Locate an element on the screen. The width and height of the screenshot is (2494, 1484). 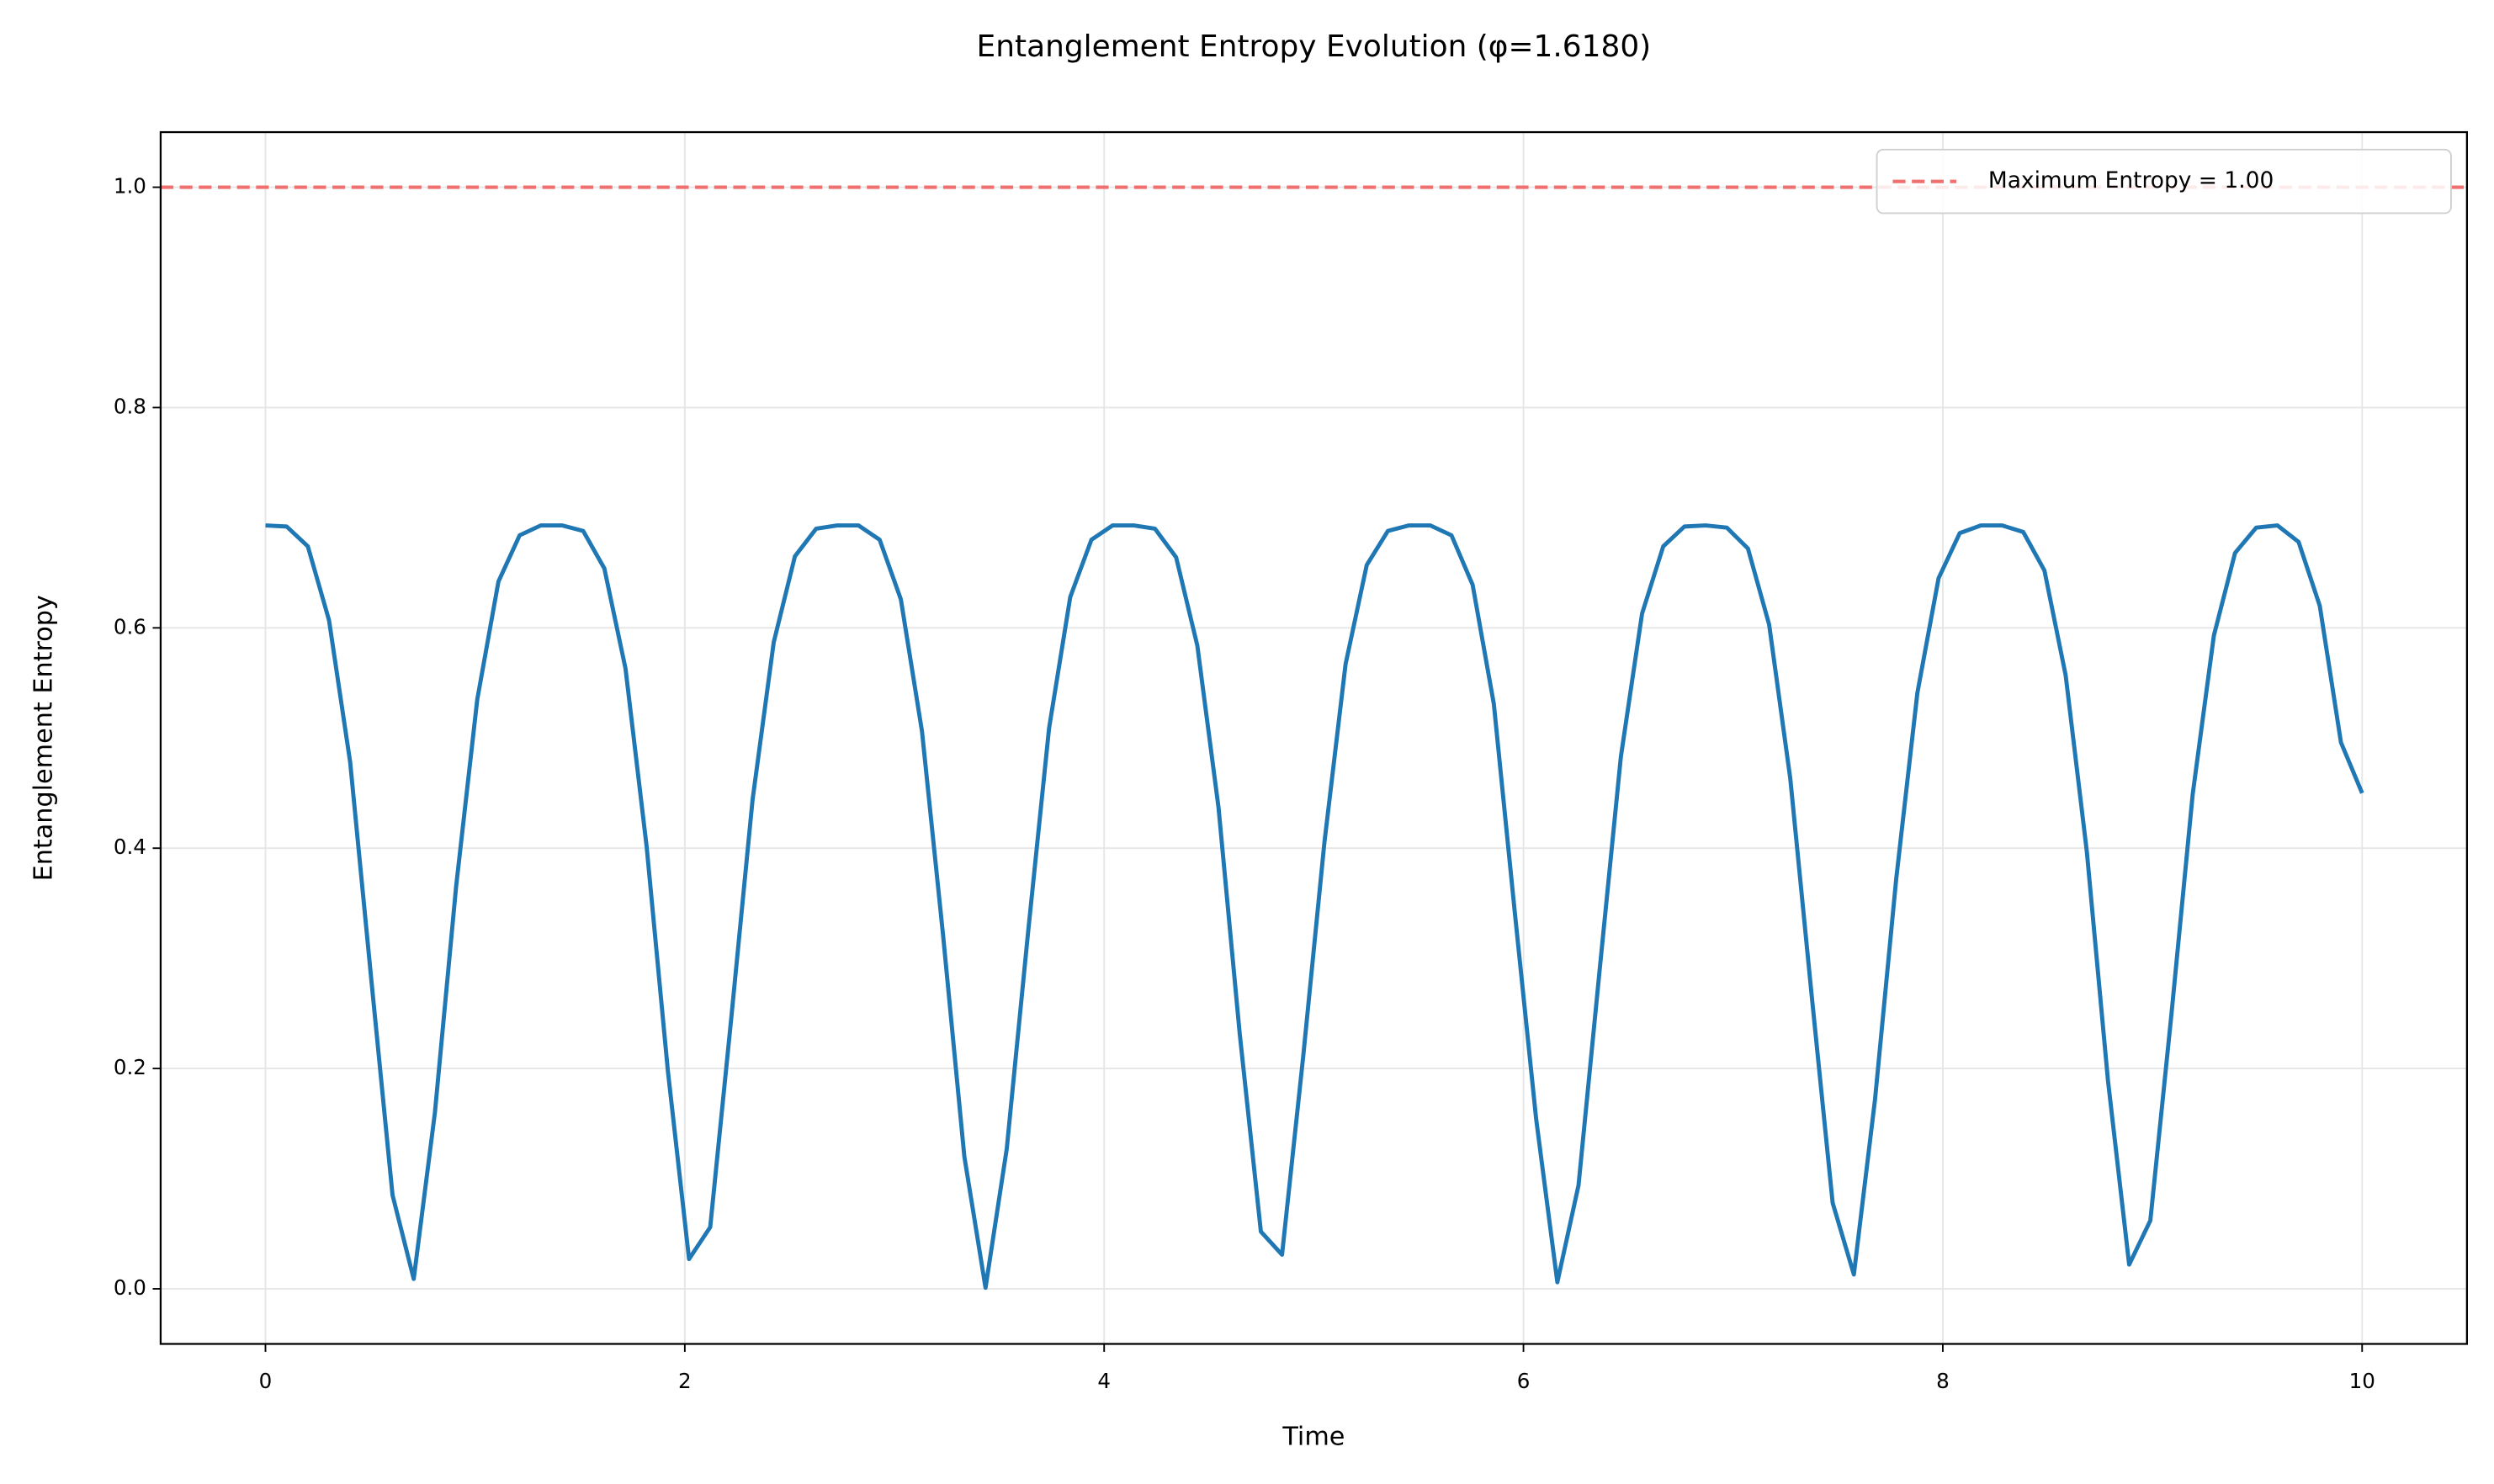
x-tick-label: 0 is located at coordinates (266, 1381).